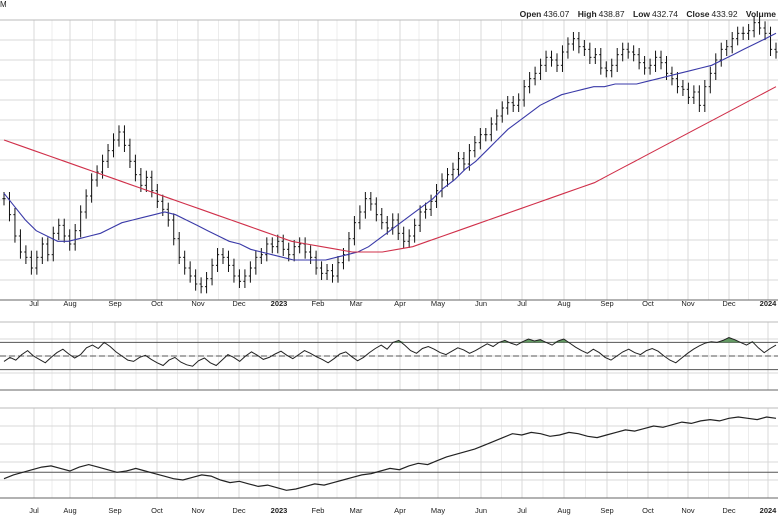 The image size is (780, 516). Describe the element at coordinates (665, 14) in the screenshot. I see `low-value: 432.74` at that location.